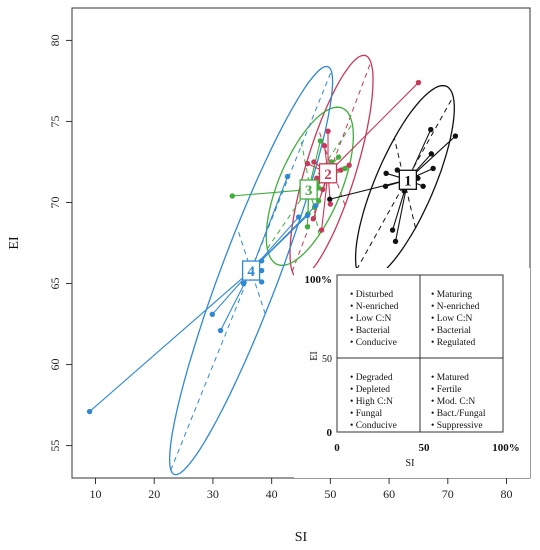  What do you see at coordinates (301, 537) in the screenshot?
I see `x-axis-title: SI` at bounding box center [301, 537].